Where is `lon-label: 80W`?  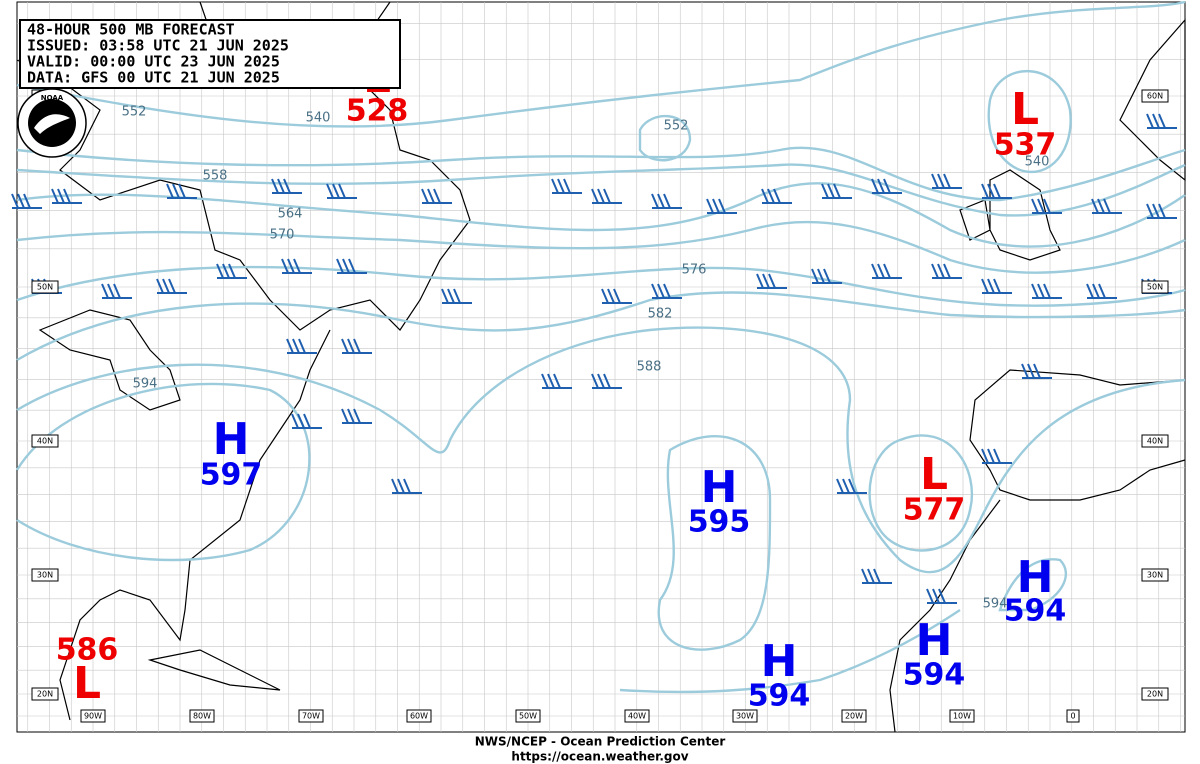
lon-label: 80W is located at coordinates (202, 716).